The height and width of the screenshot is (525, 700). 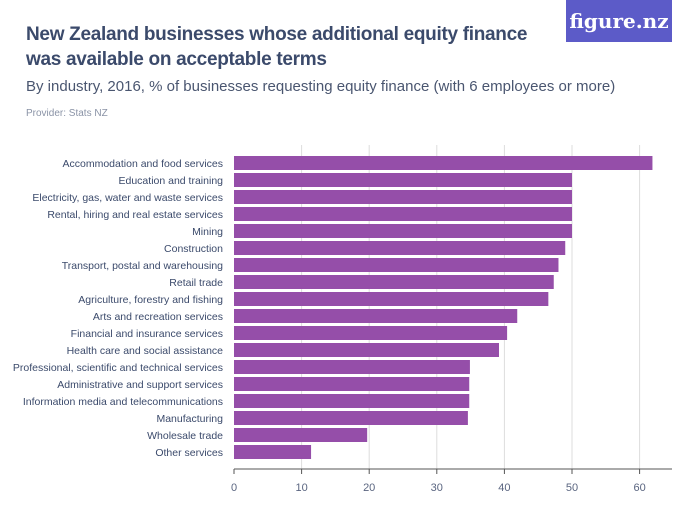 I want to click on category-label: Mining, so click(x=207, y=232).